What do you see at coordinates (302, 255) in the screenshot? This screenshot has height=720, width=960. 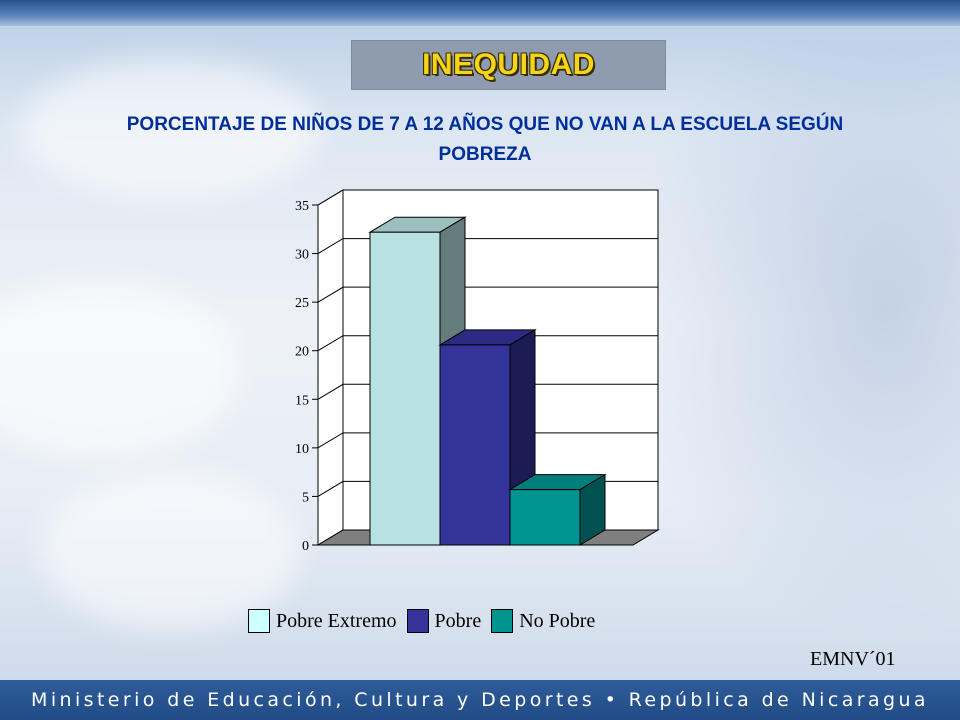 I see `y-tick-label: 30` at bounding box center [302, 255].